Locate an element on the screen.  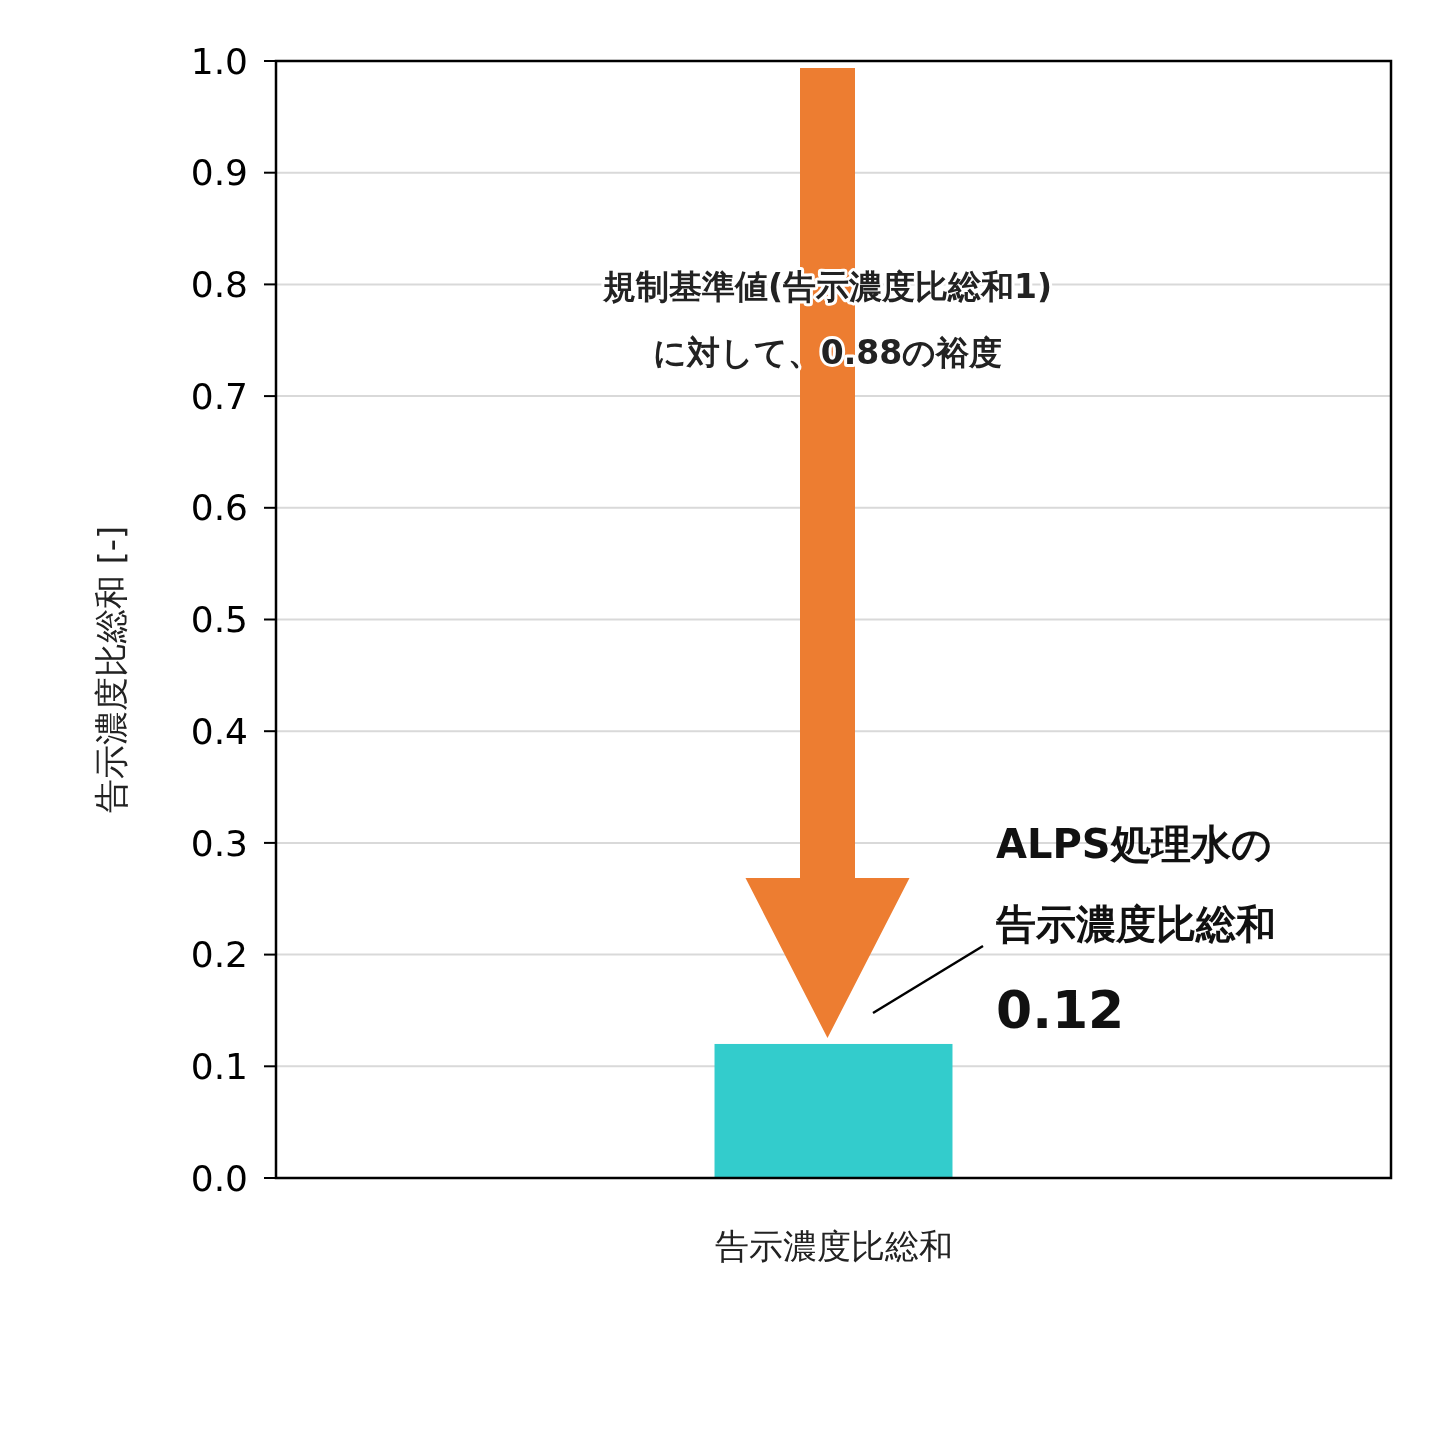
y-tick-label: 0.2 is located at coordinates (219, 955).